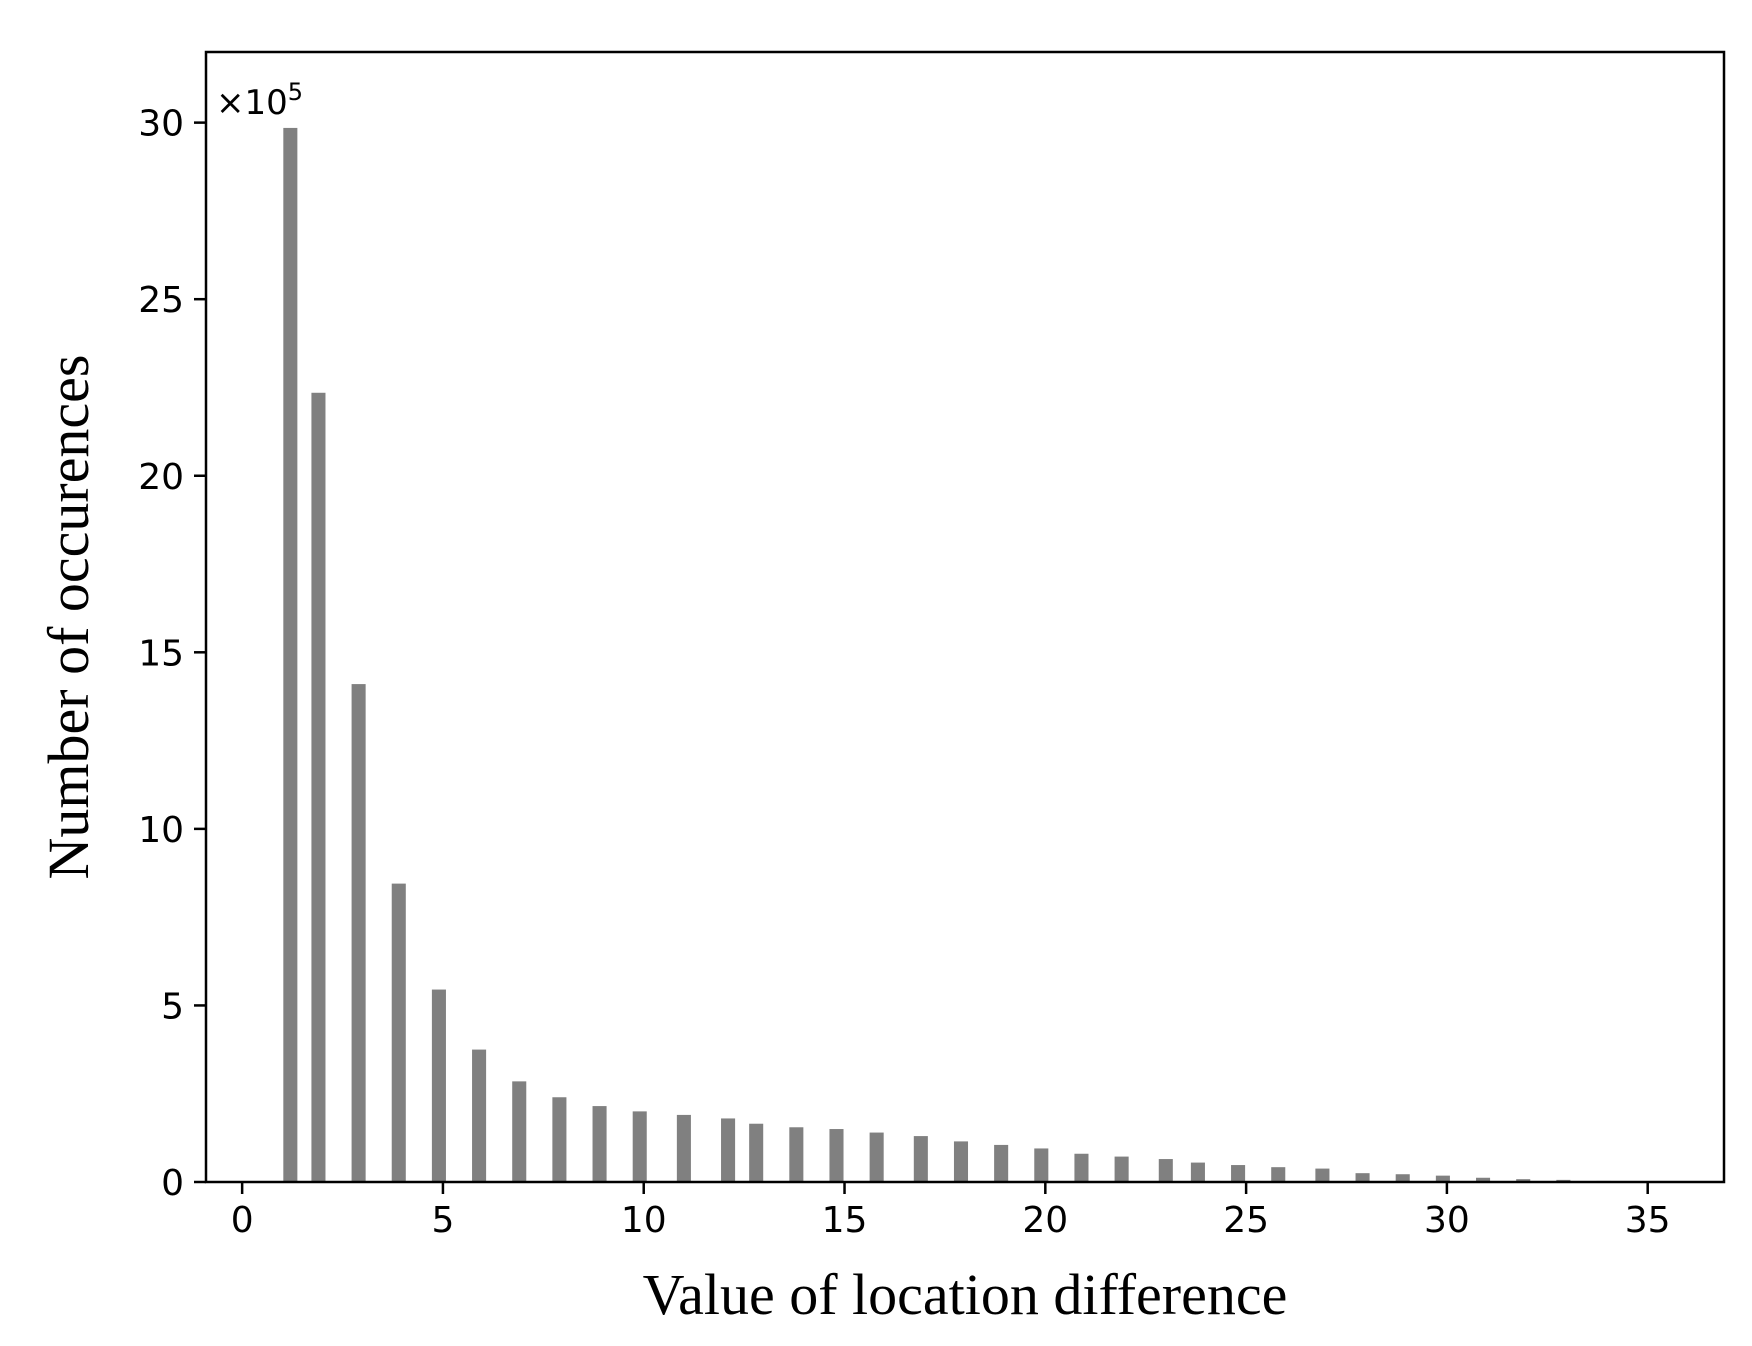 The width and height of the screenshot is (1752, 1346). I want to click on x-axis-ticks: 0 5 10 15 20 25 30 35, so click(951, 1211).